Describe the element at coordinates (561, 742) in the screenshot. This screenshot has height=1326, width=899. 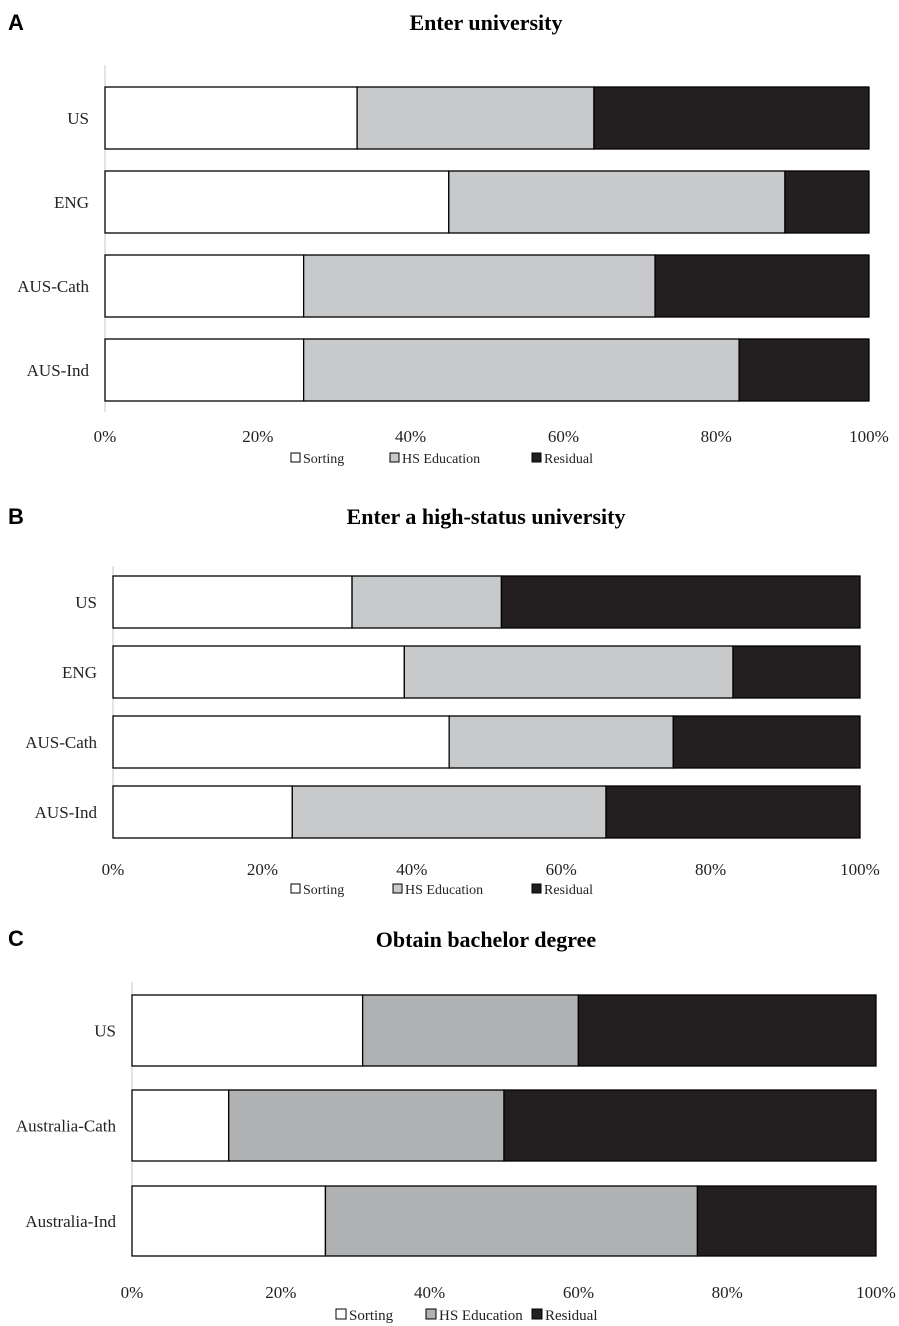
I see `panel-b-bar-aus-cath-hs-education` at that location.